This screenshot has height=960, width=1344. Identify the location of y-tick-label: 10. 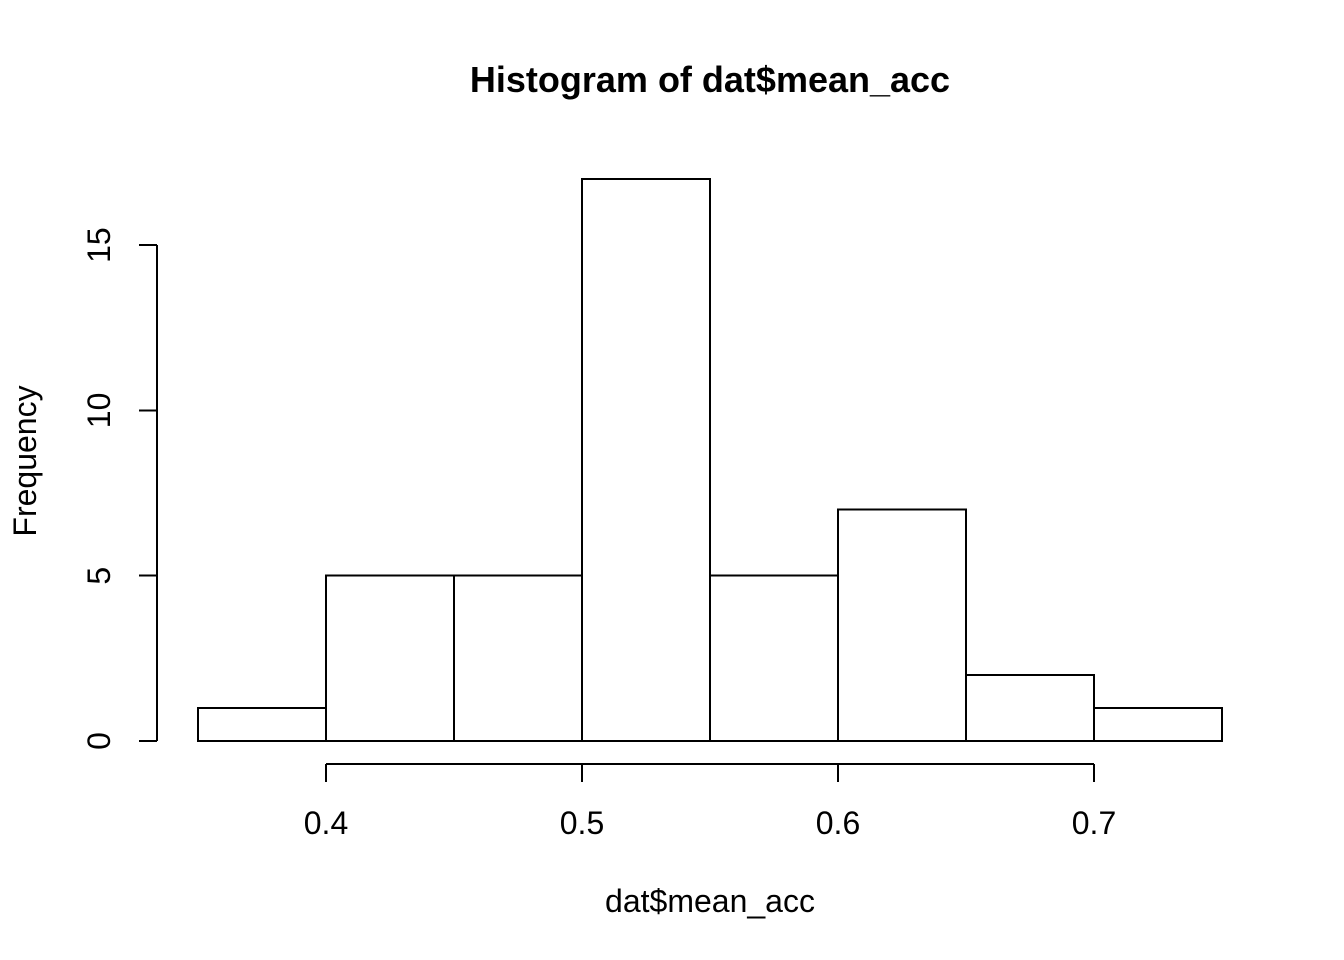
(99, 411).